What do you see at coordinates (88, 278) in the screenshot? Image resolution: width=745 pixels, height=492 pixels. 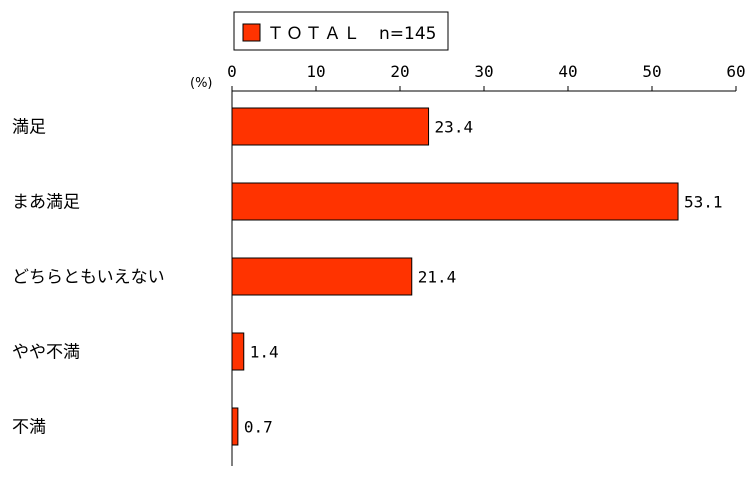 I see `category-label: どちらともいえない` at bounding box center [88, 278].